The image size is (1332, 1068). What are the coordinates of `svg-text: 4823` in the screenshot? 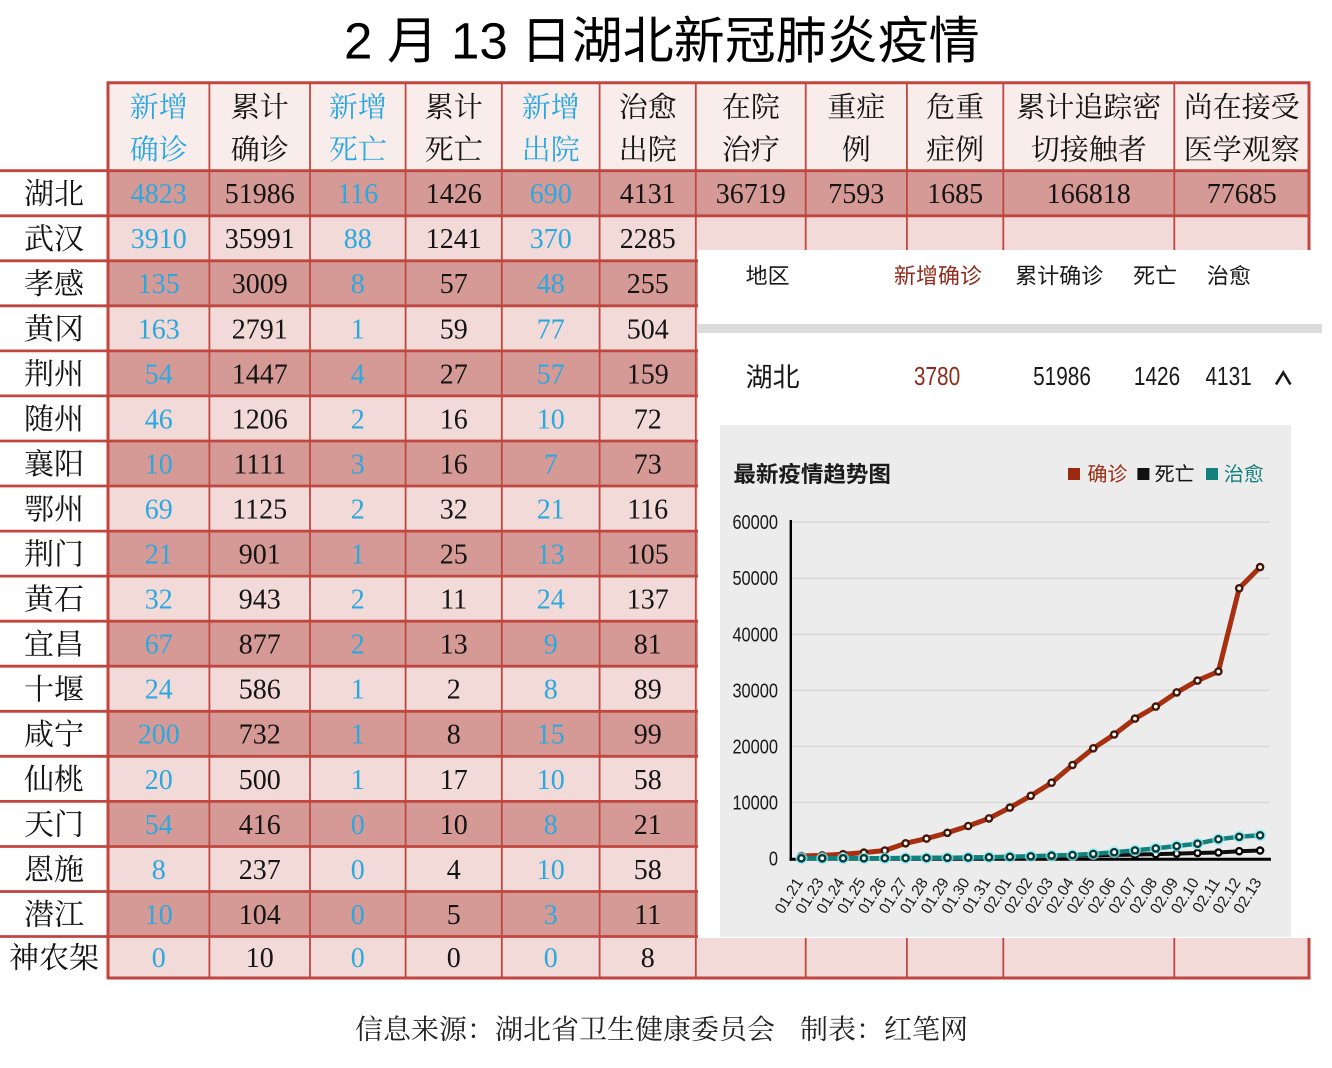 It's located at (159, 194).